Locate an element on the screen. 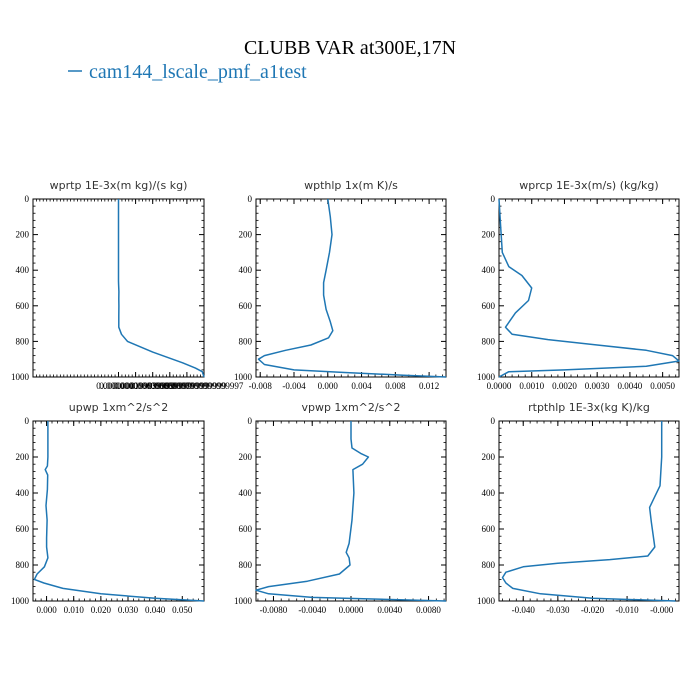 Image resolution: width=700 pixels, height=700 pixels. x-tick-label: -0.008 is located at coordinates (261, 386).